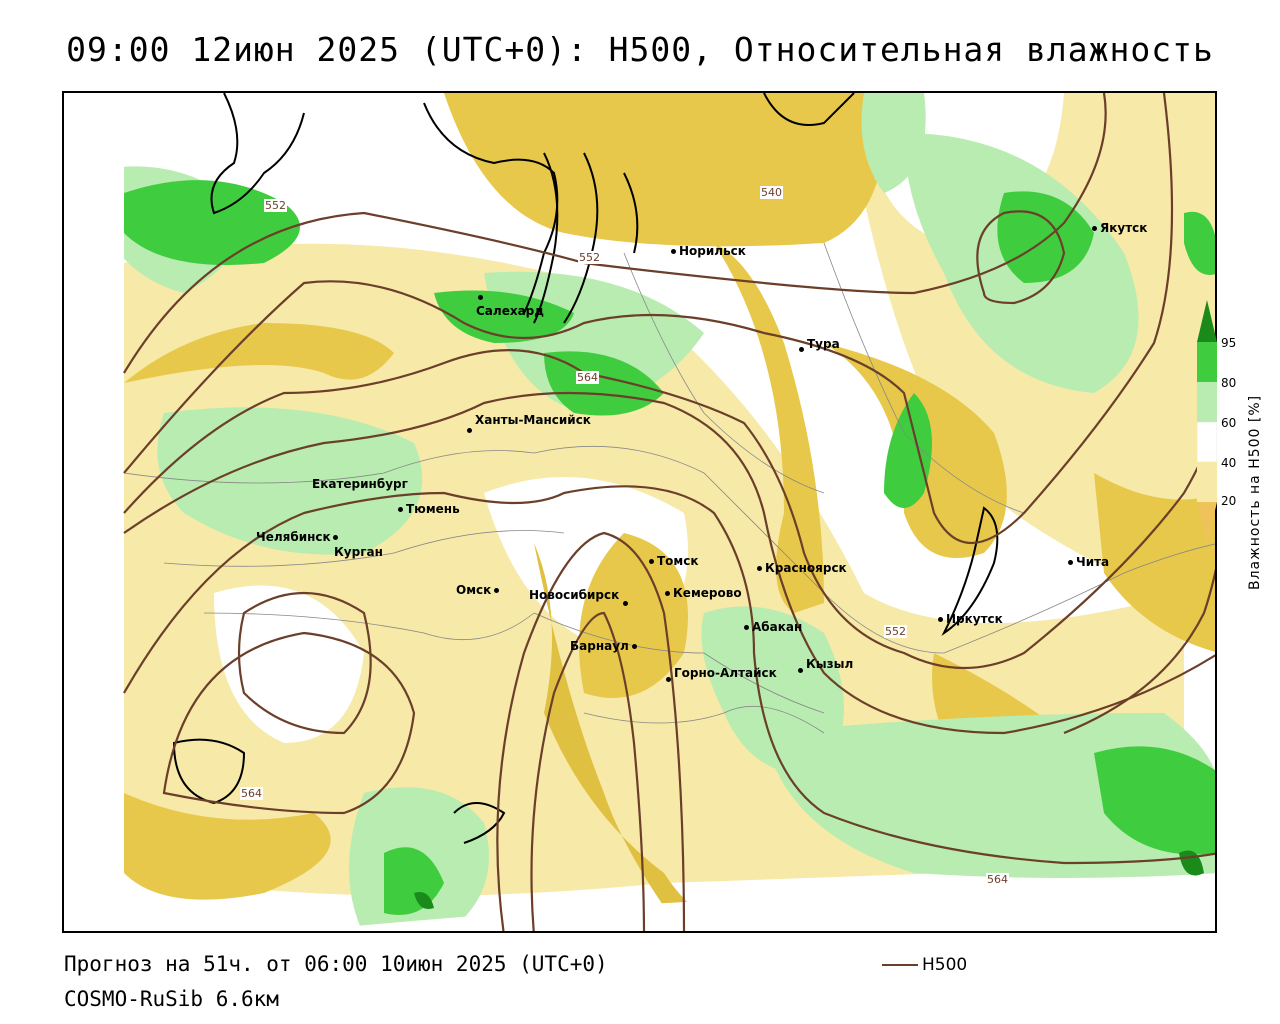 The height and width of the screenshot is (1024, 1280). I want to click on city-label: Томск, so click(678, 561).